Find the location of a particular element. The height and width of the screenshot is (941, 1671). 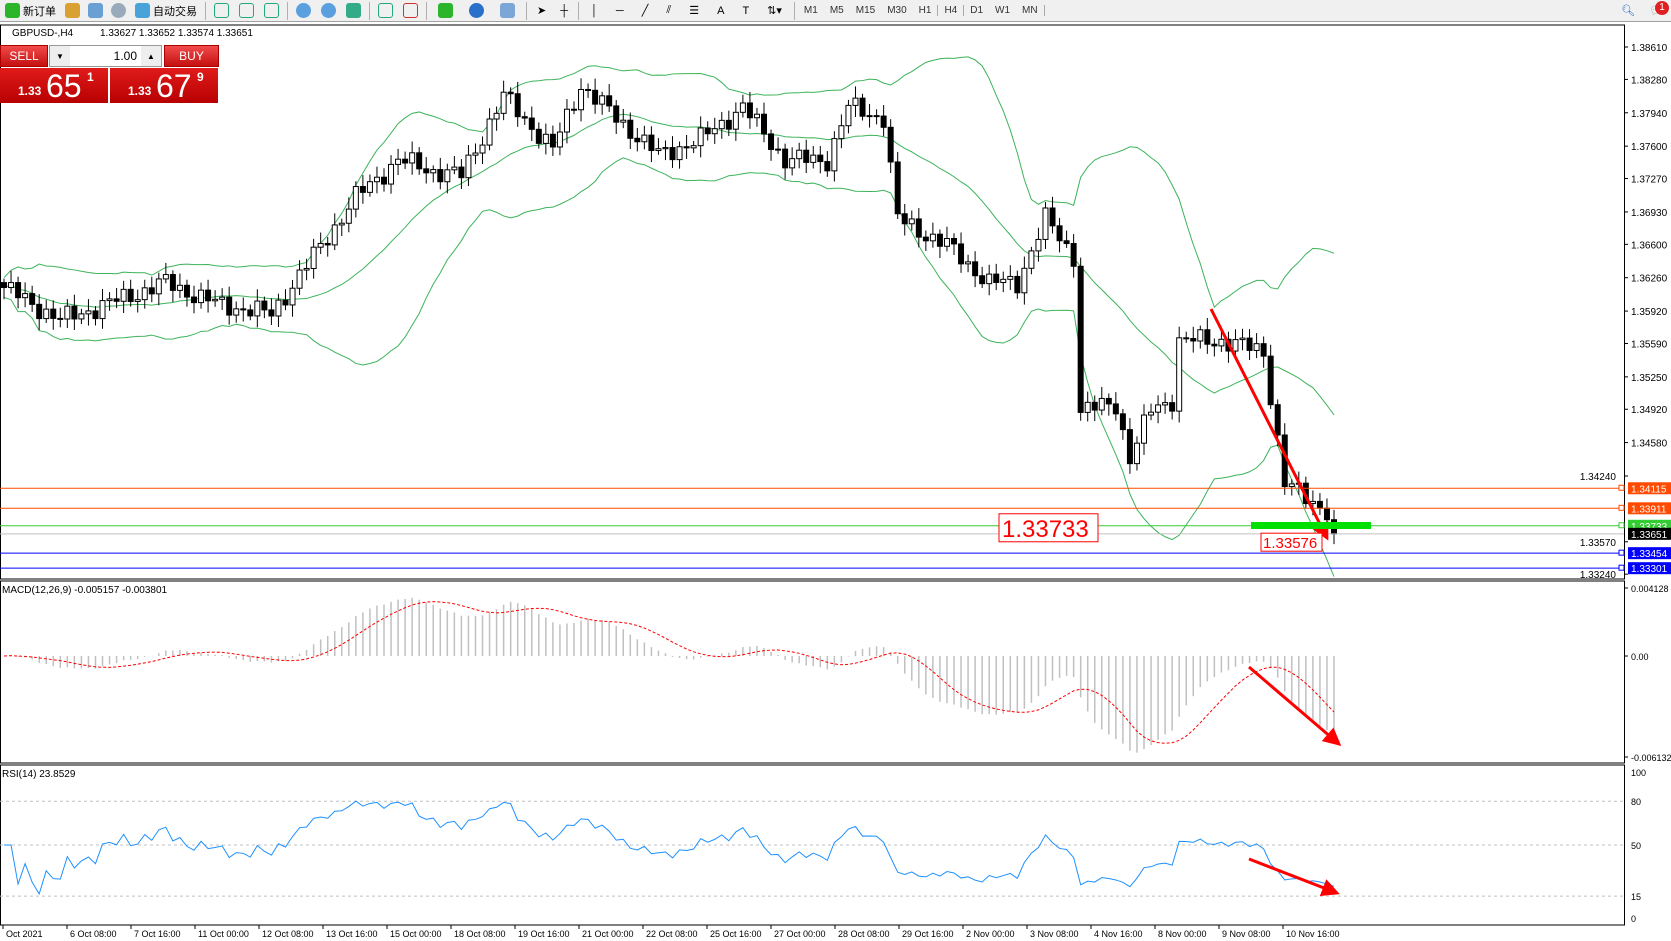

autoscroll-icon is located at coordinates (385, 10).